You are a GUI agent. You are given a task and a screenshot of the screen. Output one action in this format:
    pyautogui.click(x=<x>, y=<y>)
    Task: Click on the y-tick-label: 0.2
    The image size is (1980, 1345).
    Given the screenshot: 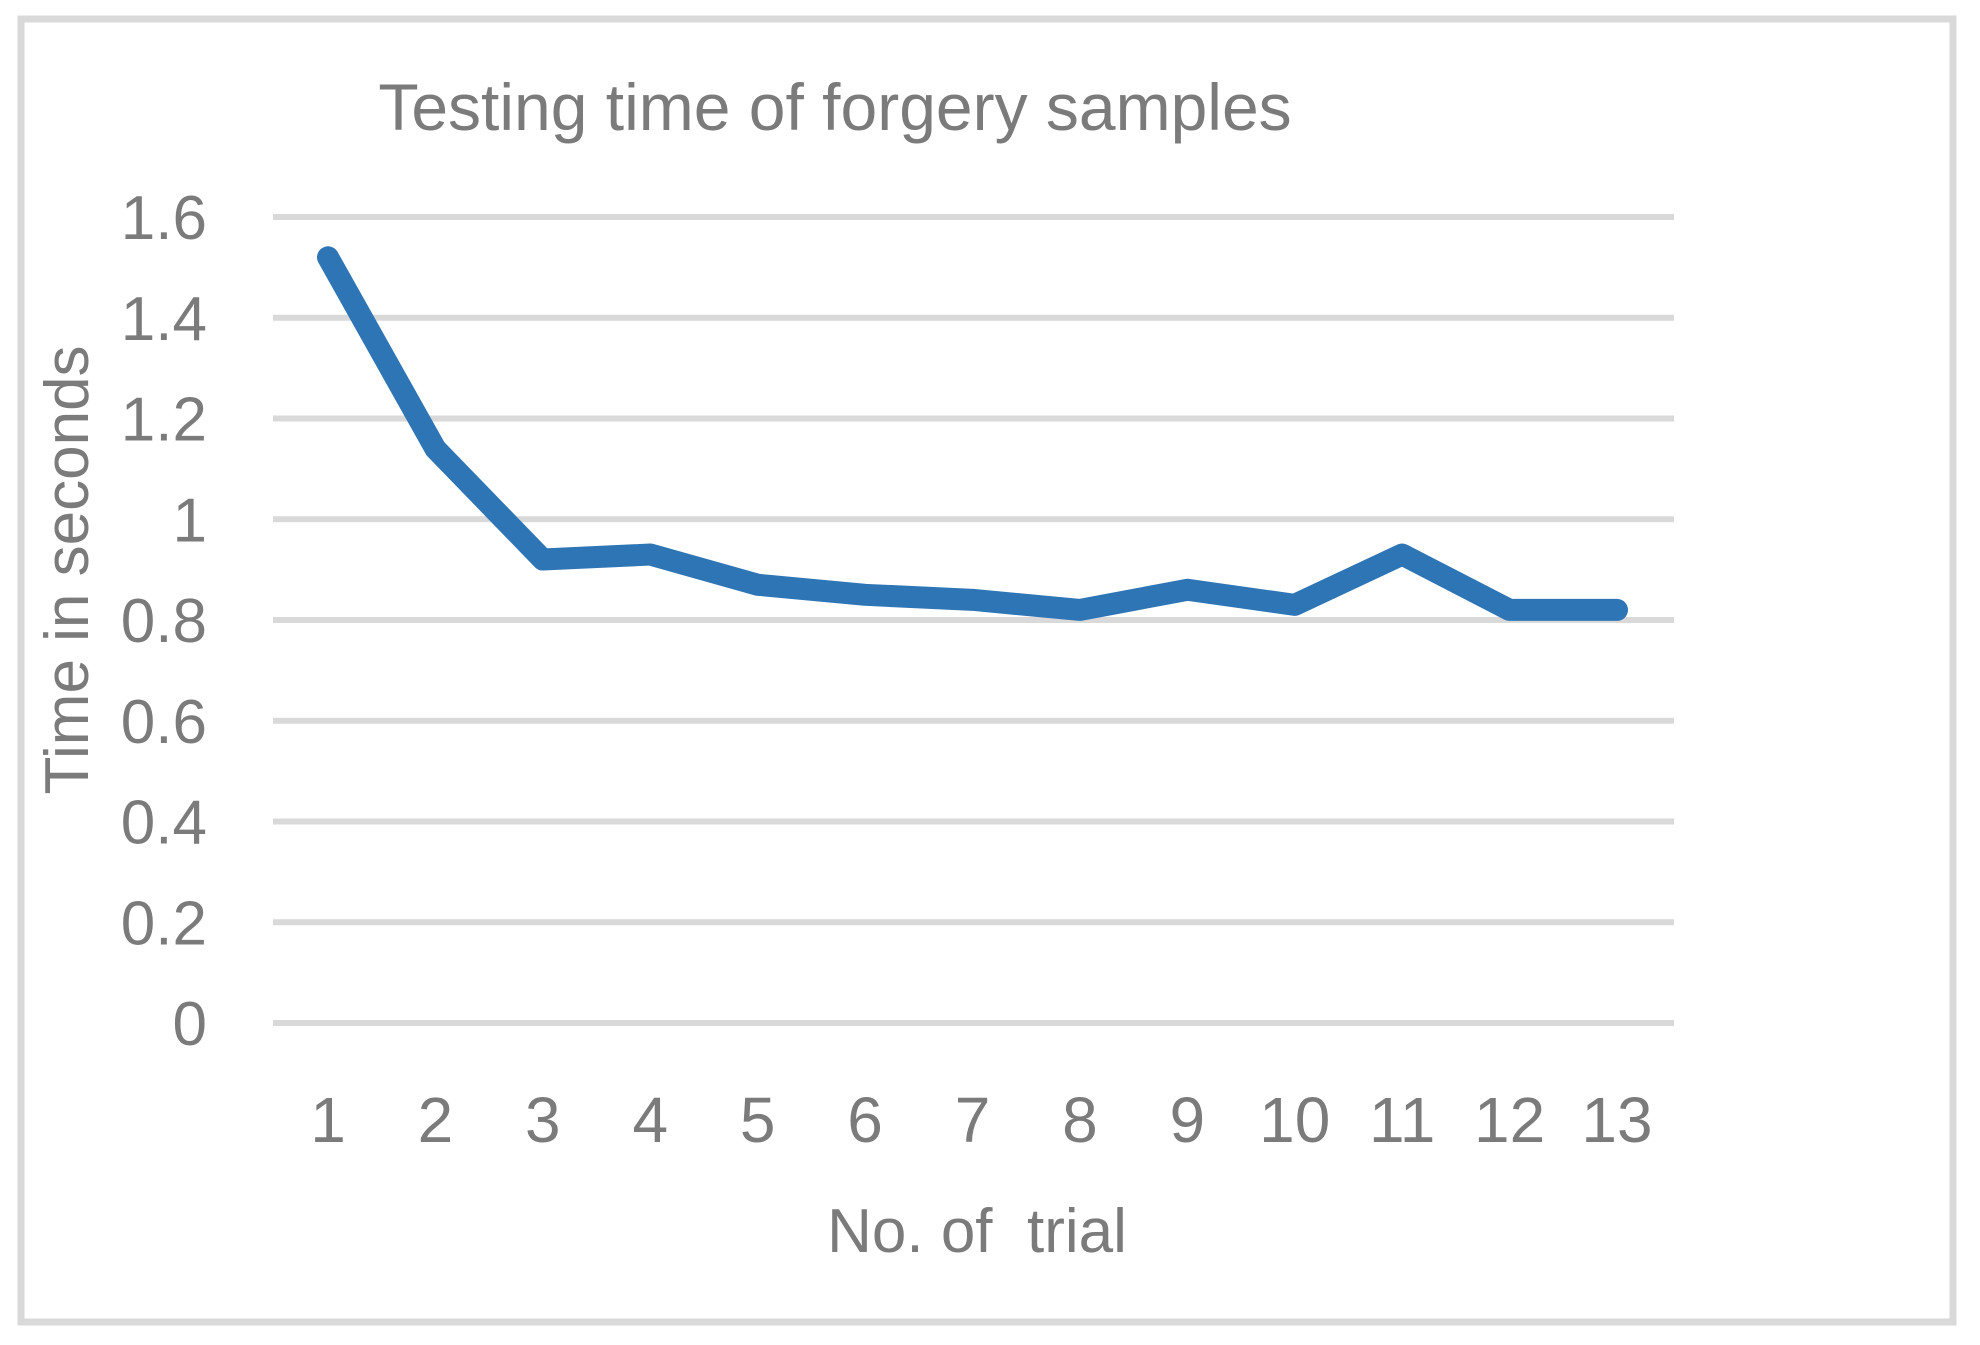 What is the action you would take?
    pyautogui.click(x=164, y=923)
    